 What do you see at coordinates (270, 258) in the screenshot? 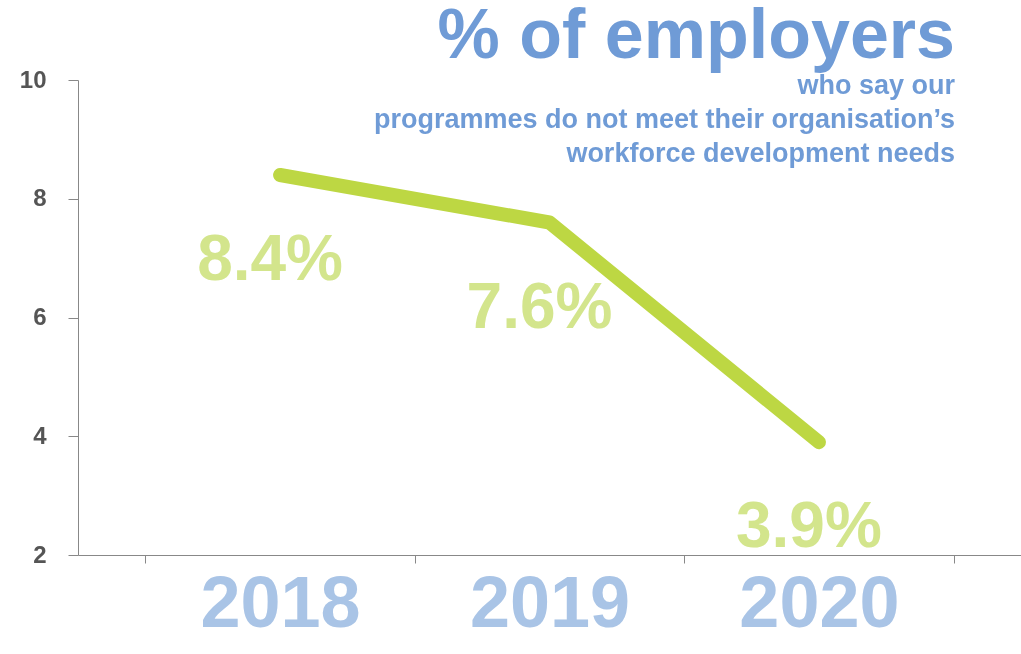
I see `data-label: 8.4%` at bounding box center [270, 258].